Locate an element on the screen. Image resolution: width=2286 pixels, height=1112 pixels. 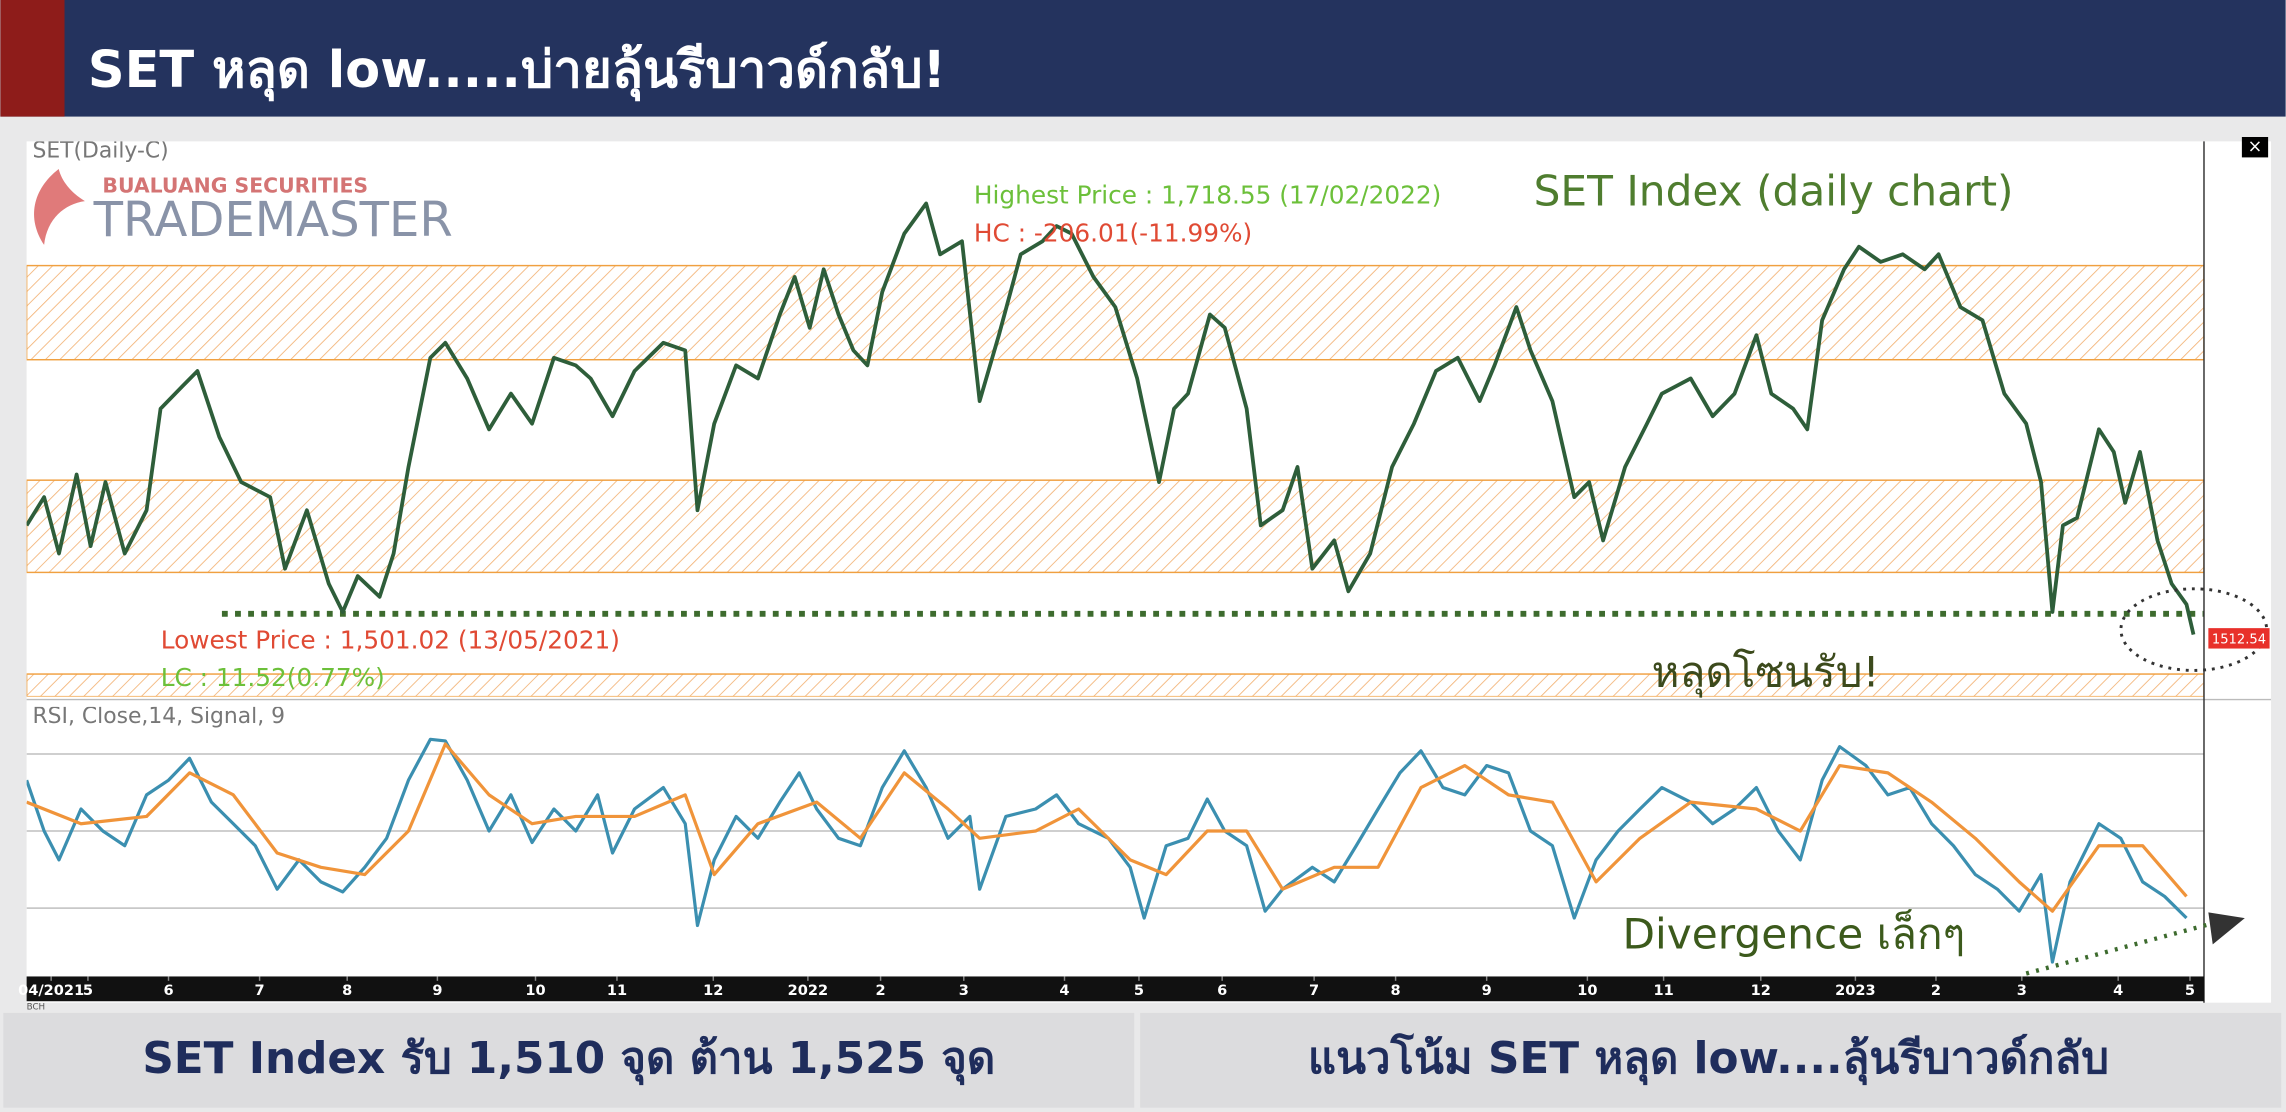
last-price: 1512.54 is located at coordinates (2239, 639).